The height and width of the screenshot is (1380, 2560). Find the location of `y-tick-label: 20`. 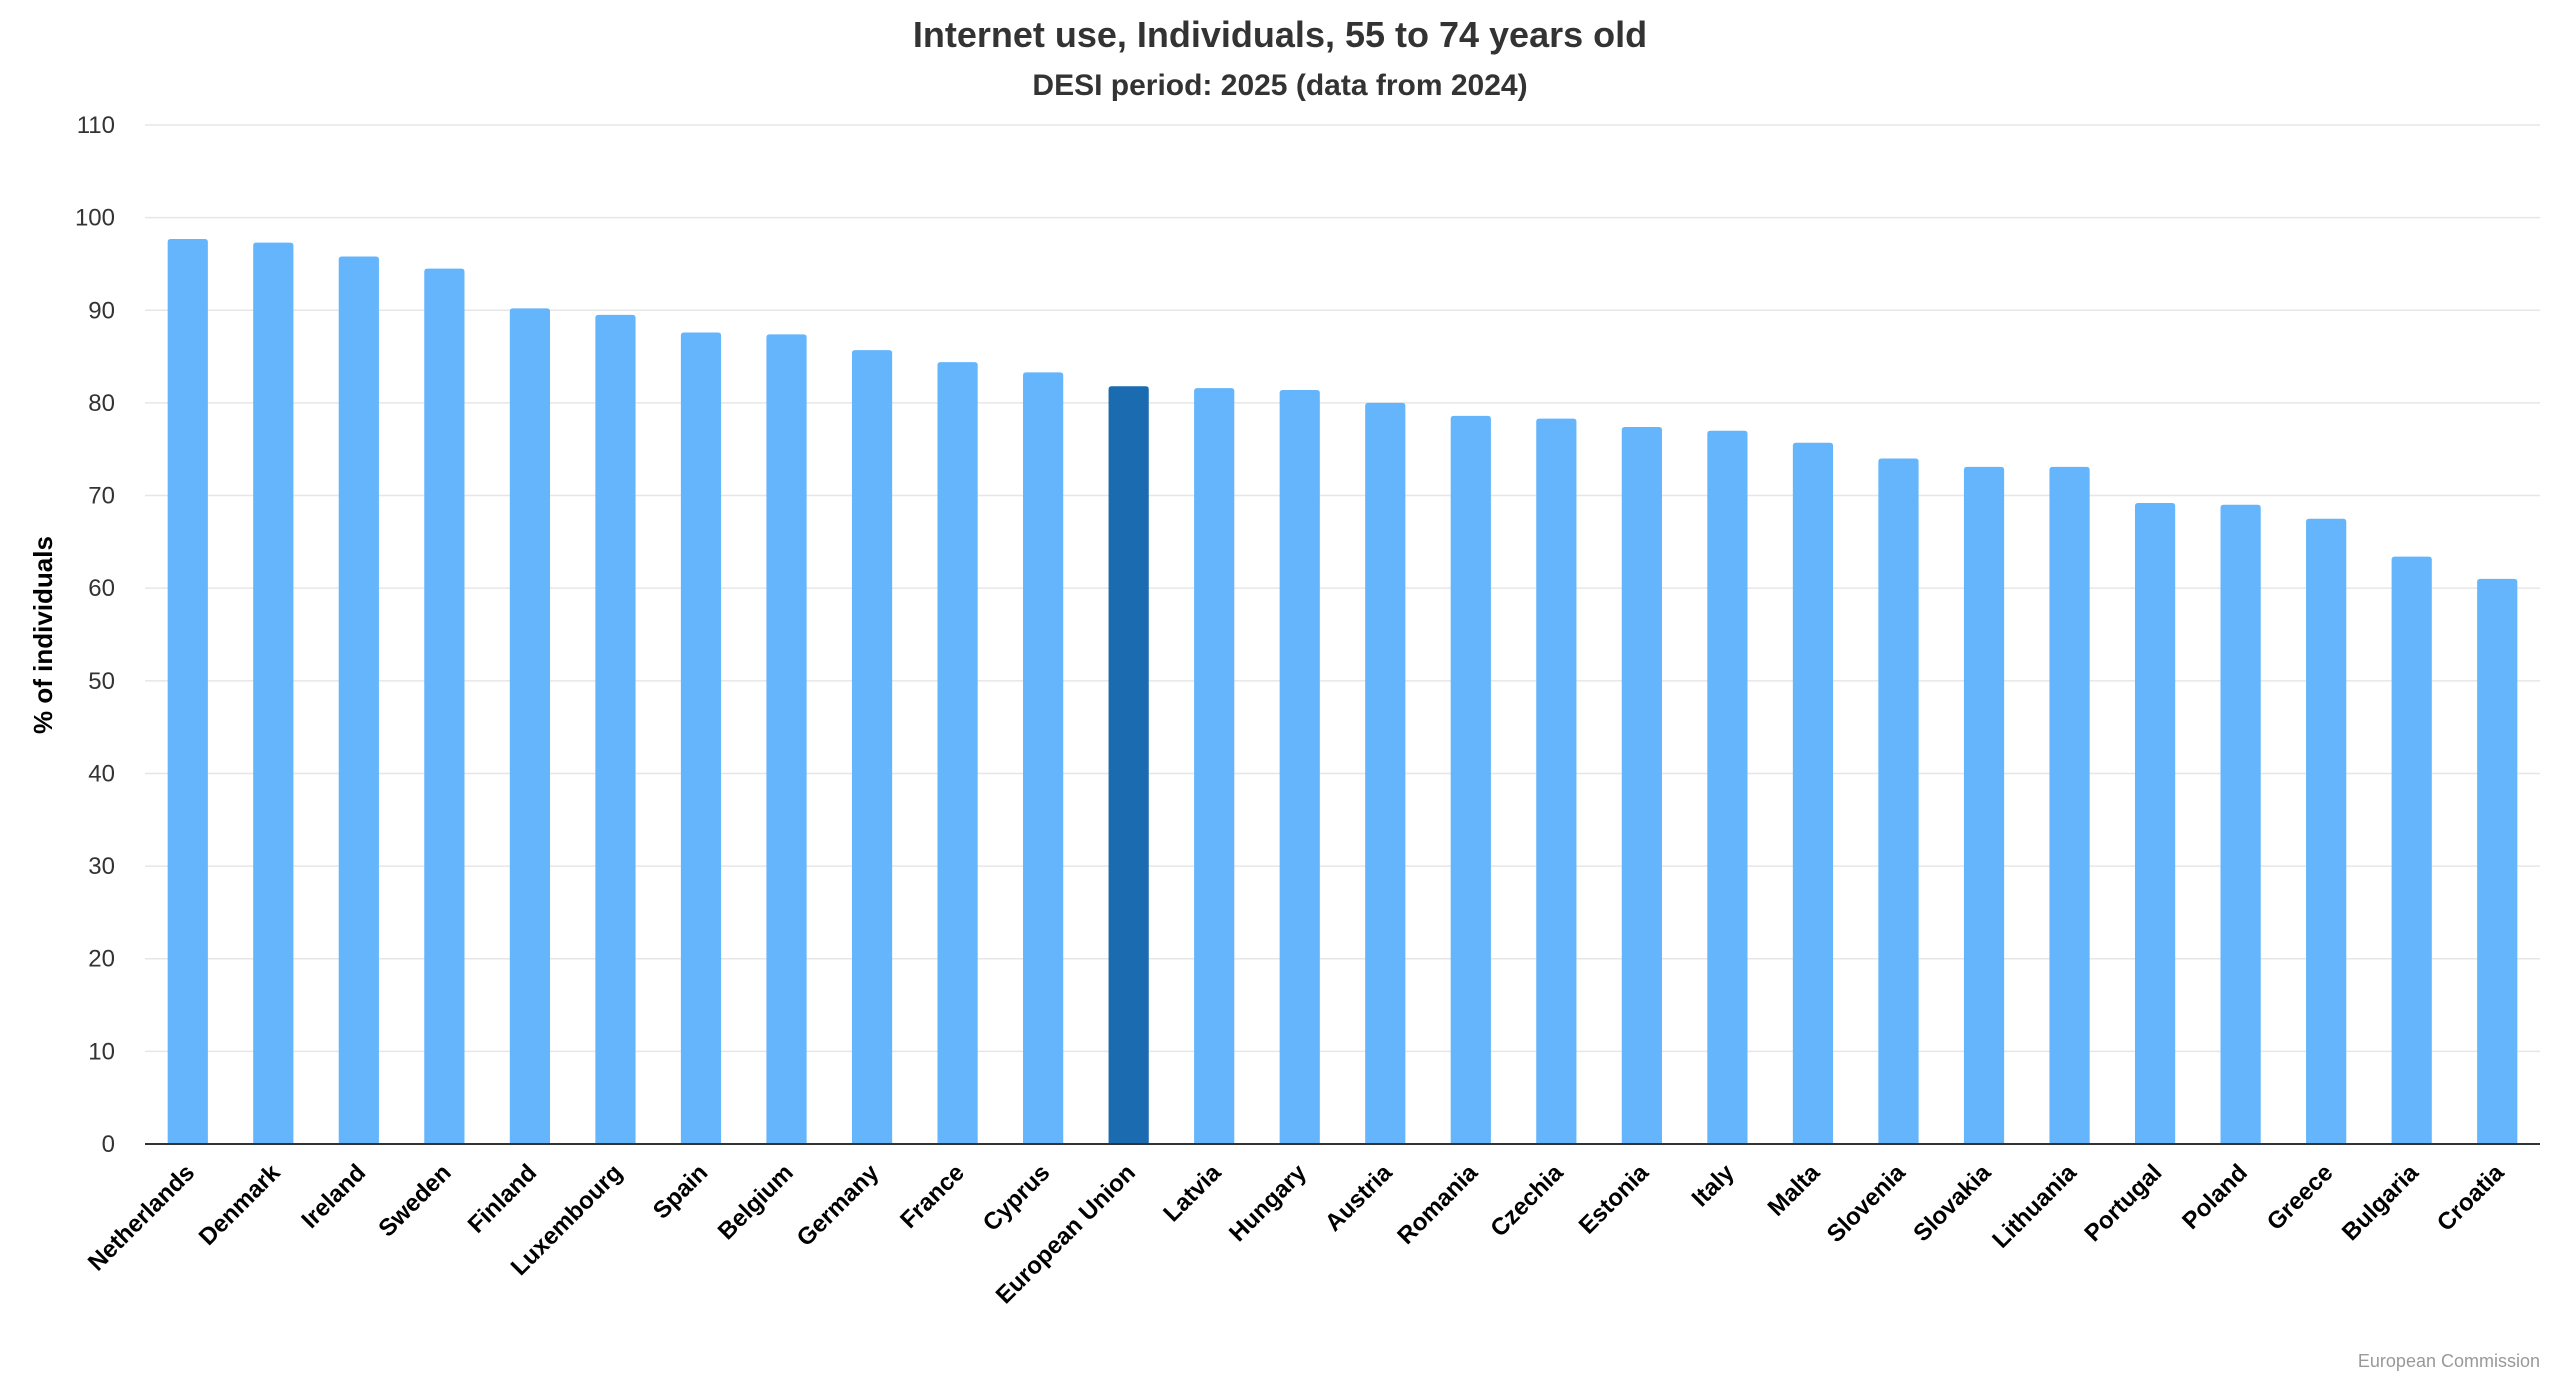

y-tick-label: 20 is located at coordinates (101, 959).